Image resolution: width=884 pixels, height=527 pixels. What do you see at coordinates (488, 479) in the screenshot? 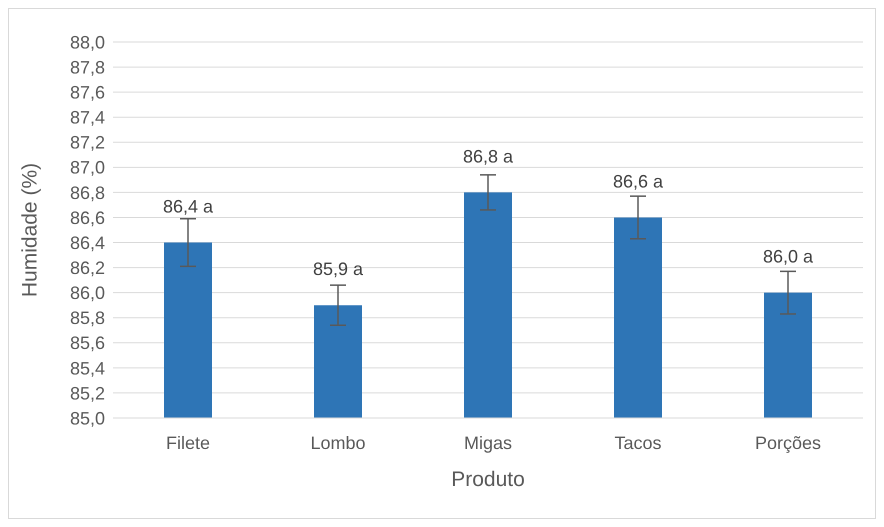
I see `x-axis-title: Produto` at bounding box center [488, 479].